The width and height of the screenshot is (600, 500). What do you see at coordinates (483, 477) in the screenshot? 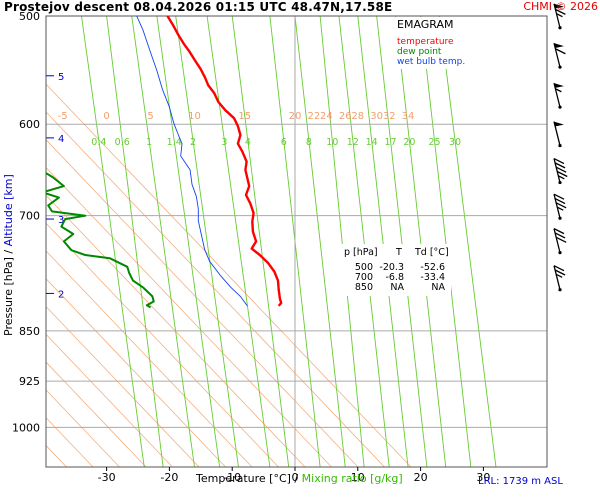
I see `x-tick-label: 30` at bounding box center [483, 477].